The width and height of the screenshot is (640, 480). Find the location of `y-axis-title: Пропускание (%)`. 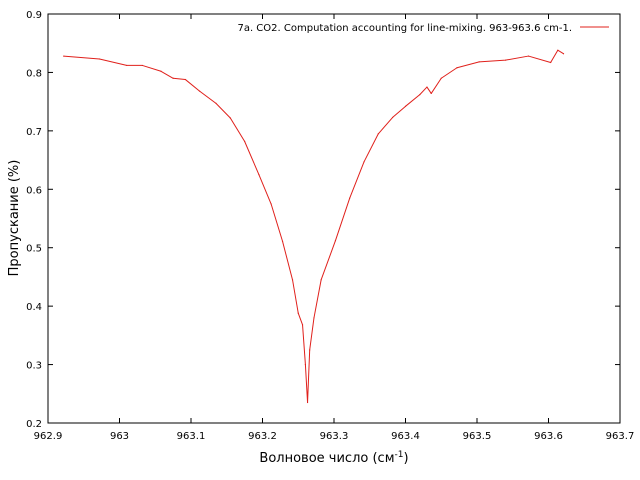

y-axis-title: Пропускание (%) is located at coordinates (14, 218).